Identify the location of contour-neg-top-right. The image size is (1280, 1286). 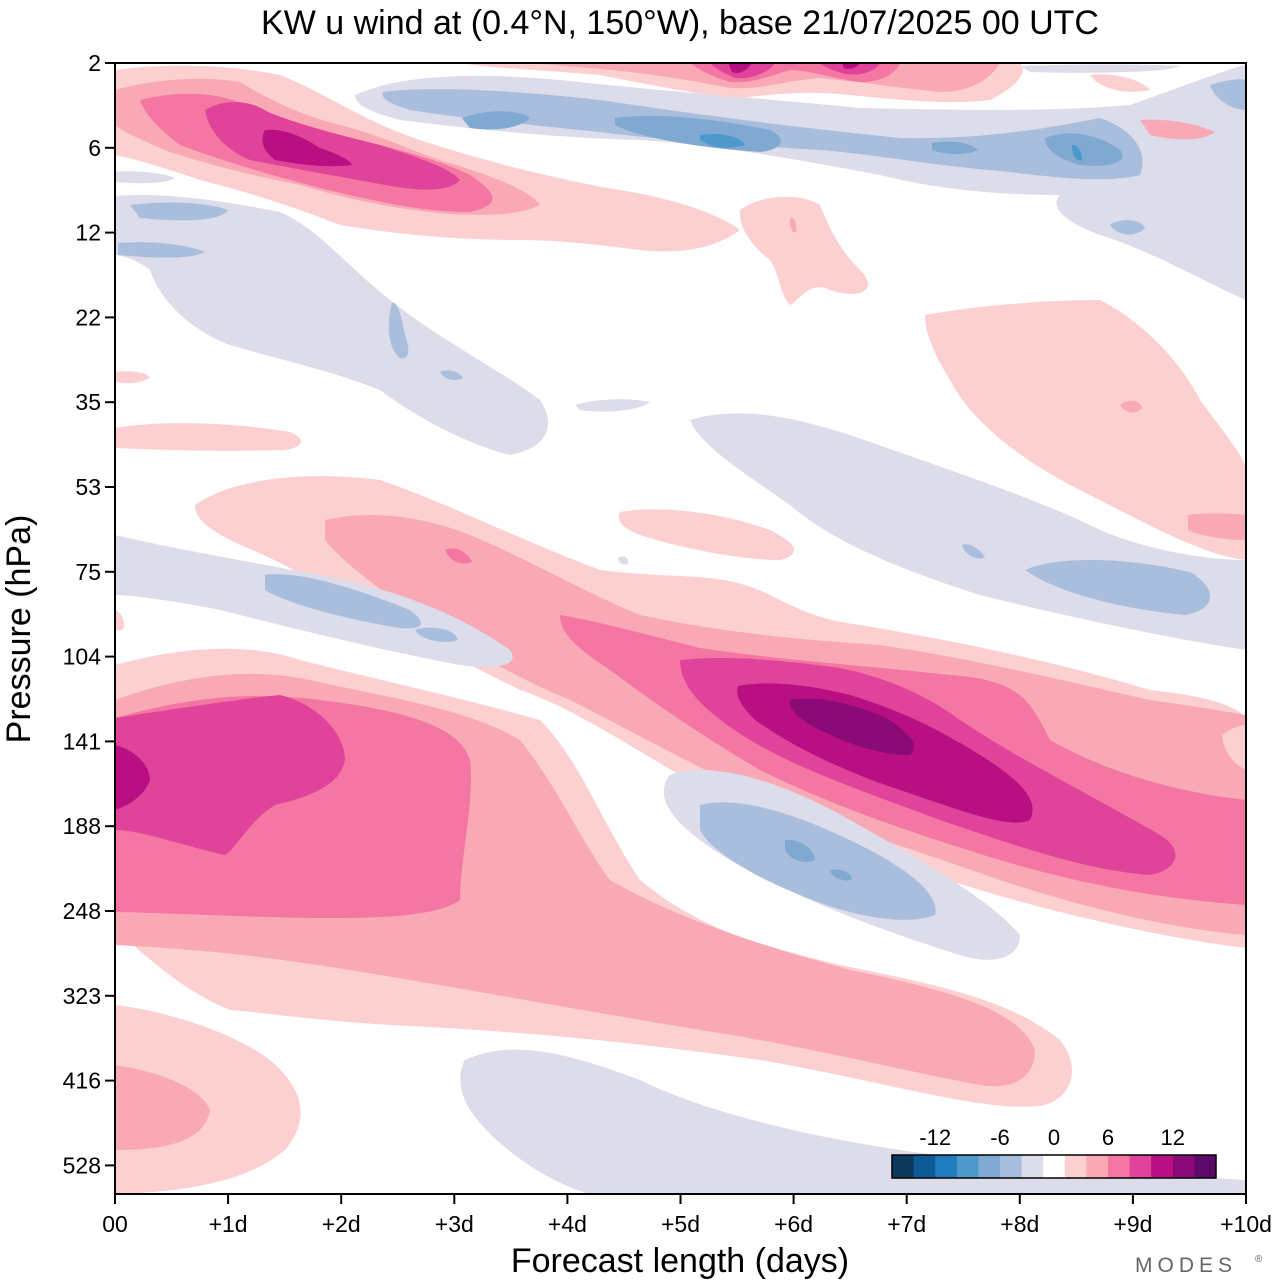
(1100, 68).